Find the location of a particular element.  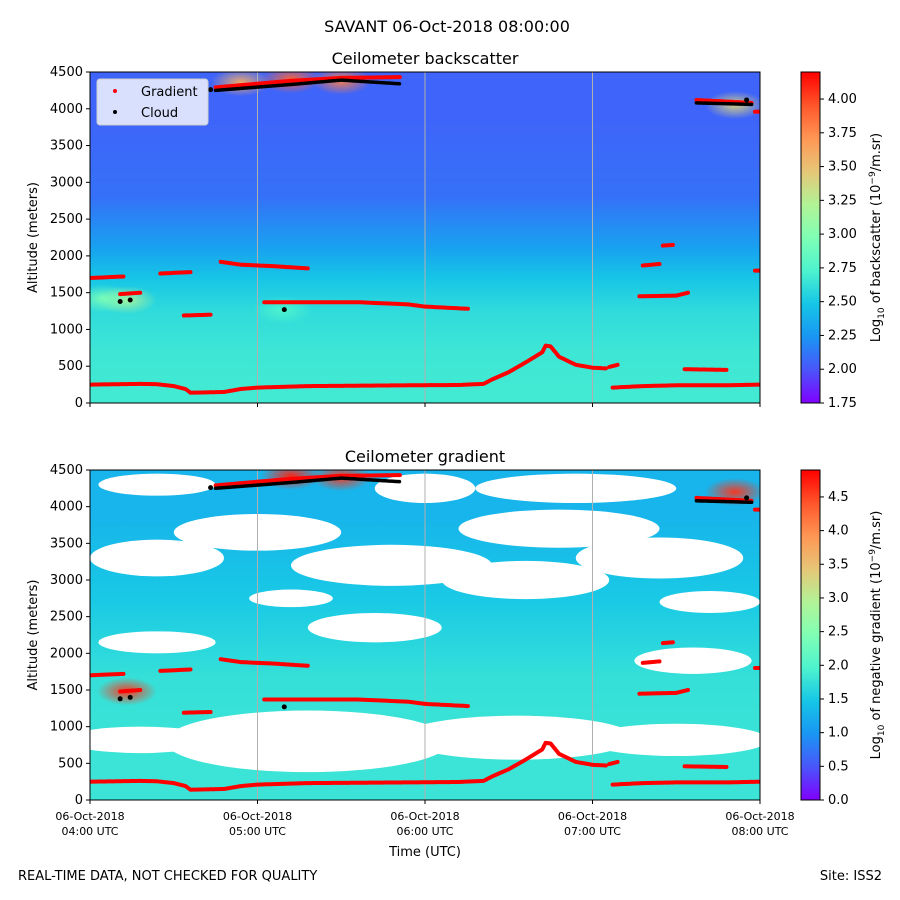

colorbar-tick-label: 3.00 is located at coordinates (842, 234).